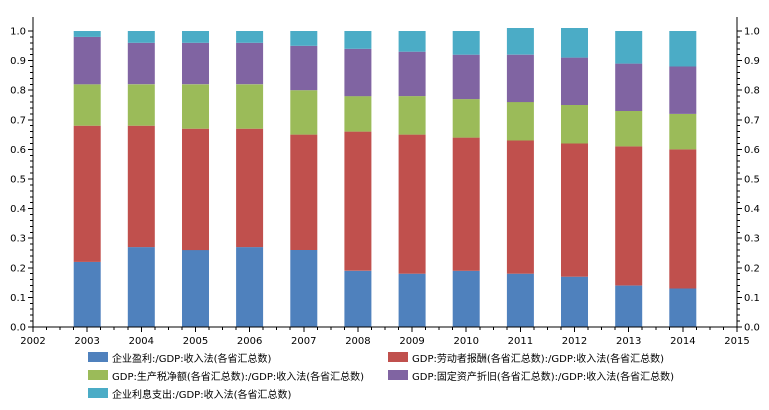  I want to click on y-tick-label-left: 0.9, so click(18, 61).